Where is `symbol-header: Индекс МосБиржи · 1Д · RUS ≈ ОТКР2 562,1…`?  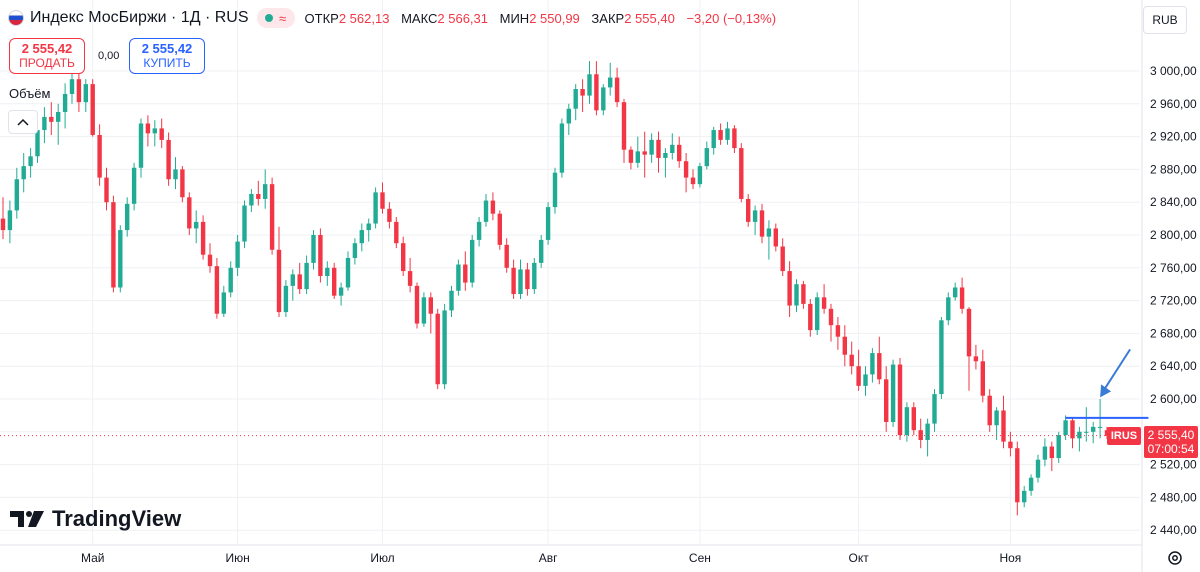
symbol-header: Индекс МосБиржи · 1Д · RUS ≈ ОТКР2 562,1… is located at coordinates (396, 18).